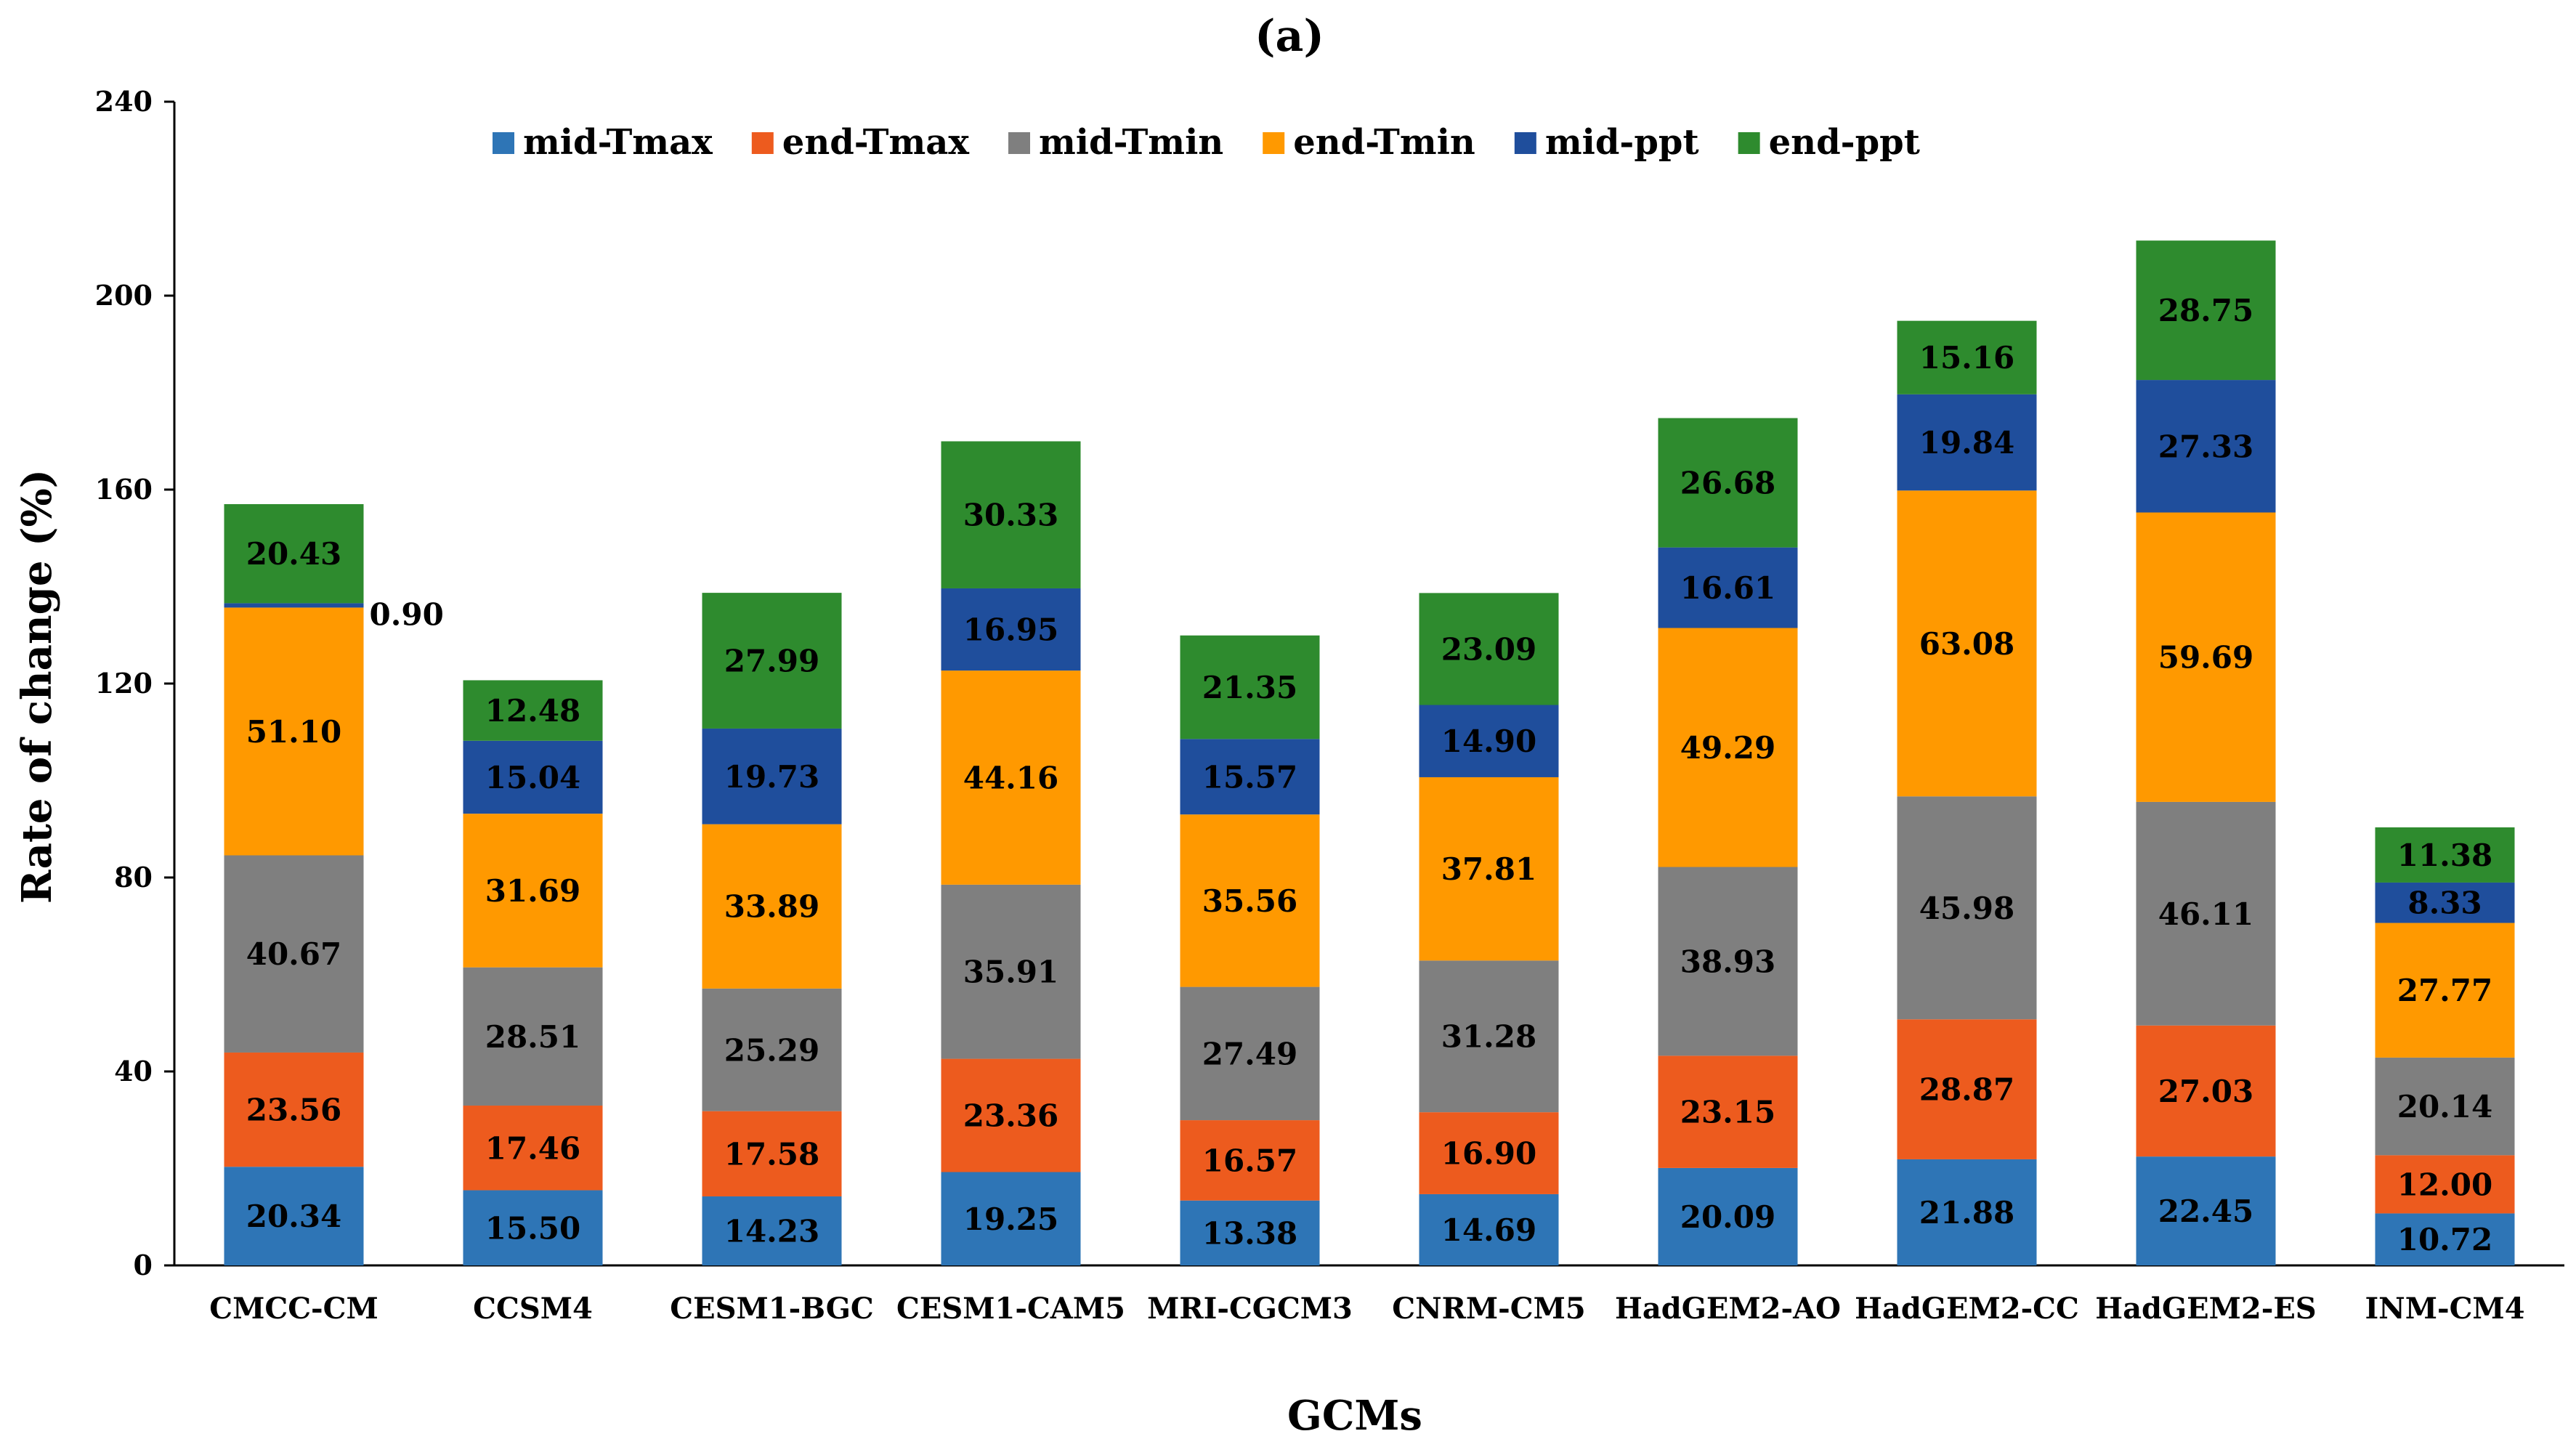 The height and width of the screenshot is (1447, 2576). I want to click on legend-swatch-end-ppt, so click(1749, 143).